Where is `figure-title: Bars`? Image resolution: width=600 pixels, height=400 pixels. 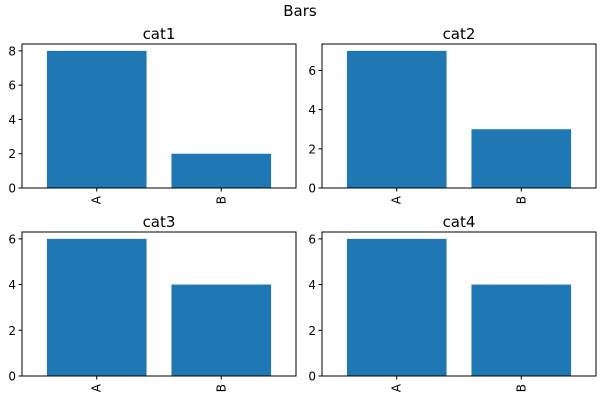 figure-title: Bars is located at coordinates (300, 11).